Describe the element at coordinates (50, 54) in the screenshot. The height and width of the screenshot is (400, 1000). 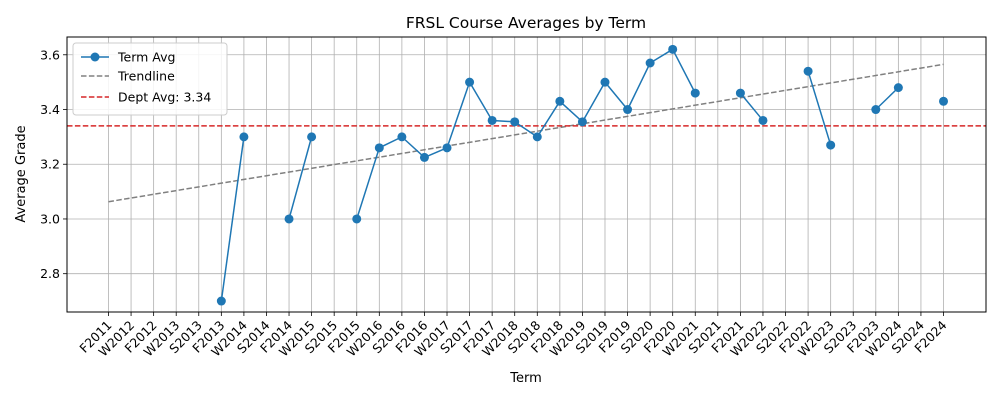
I see `y-tick-label: 3.6` at that location.